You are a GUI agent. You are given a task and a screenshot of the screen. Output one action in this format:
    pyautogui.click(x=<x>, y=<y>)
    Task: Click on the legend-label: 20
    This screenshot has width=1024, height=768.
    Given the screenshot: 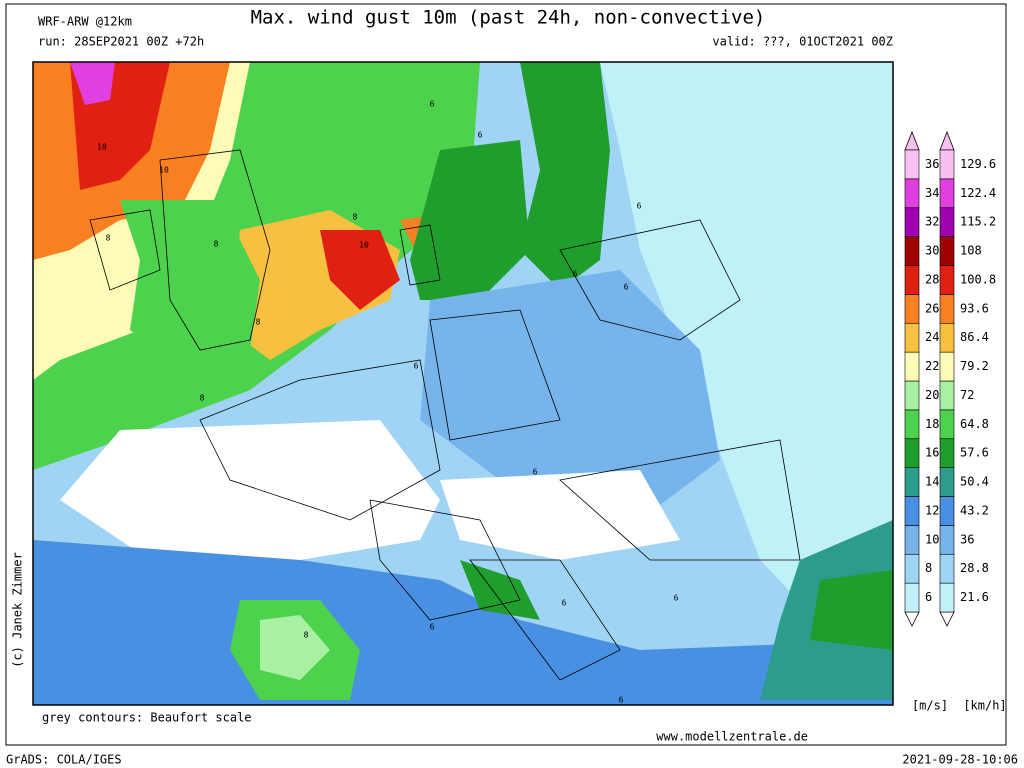 What is the action you would take?
    pyautogui.click(x=932, y=395)
    